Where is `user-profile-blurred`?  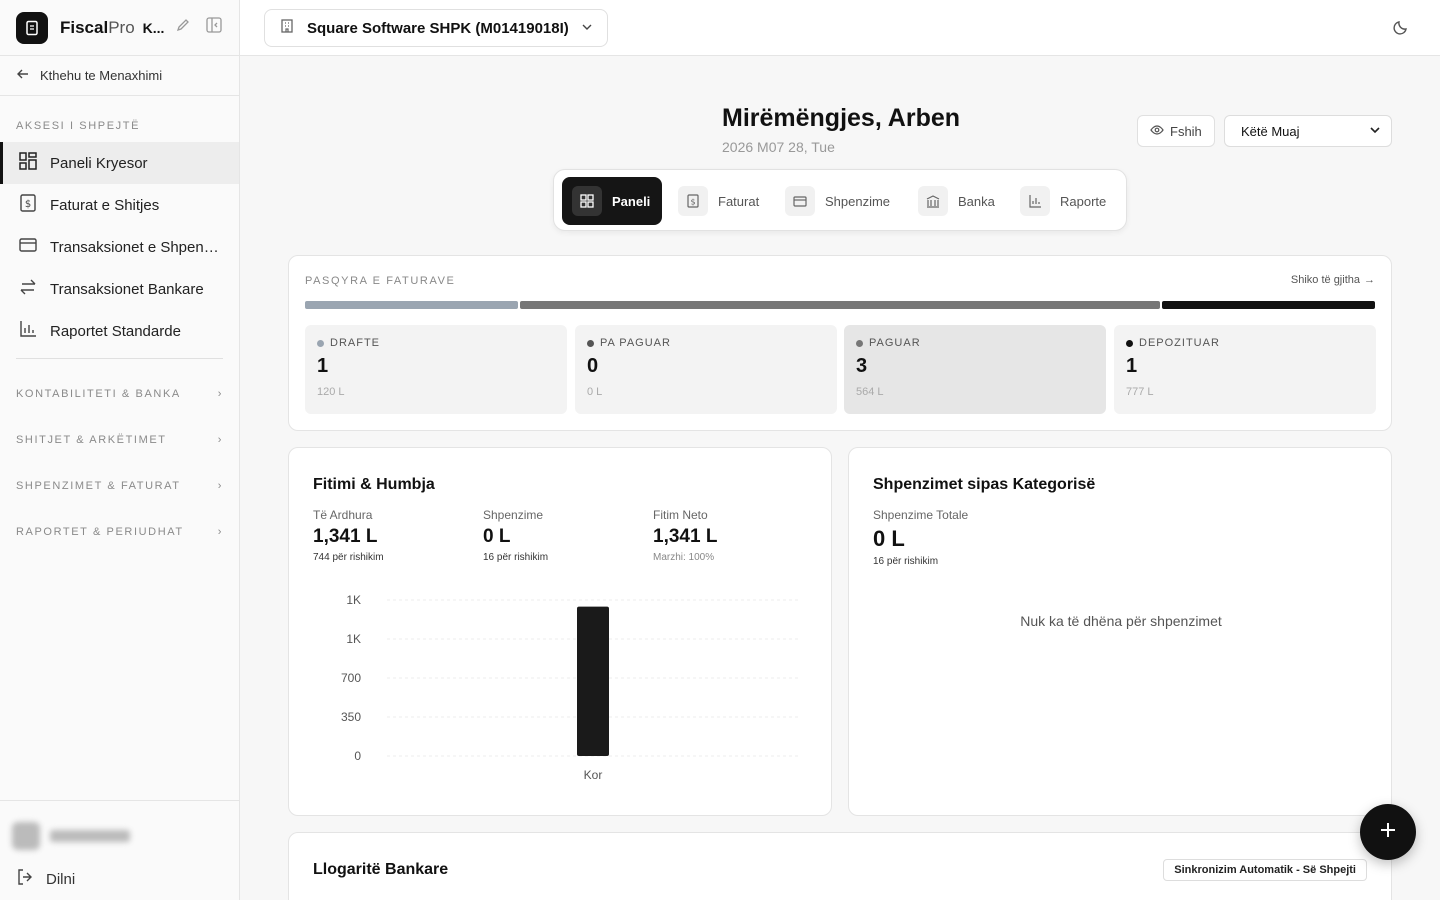 user-profile-blurred is located at coordinates (120, 836).